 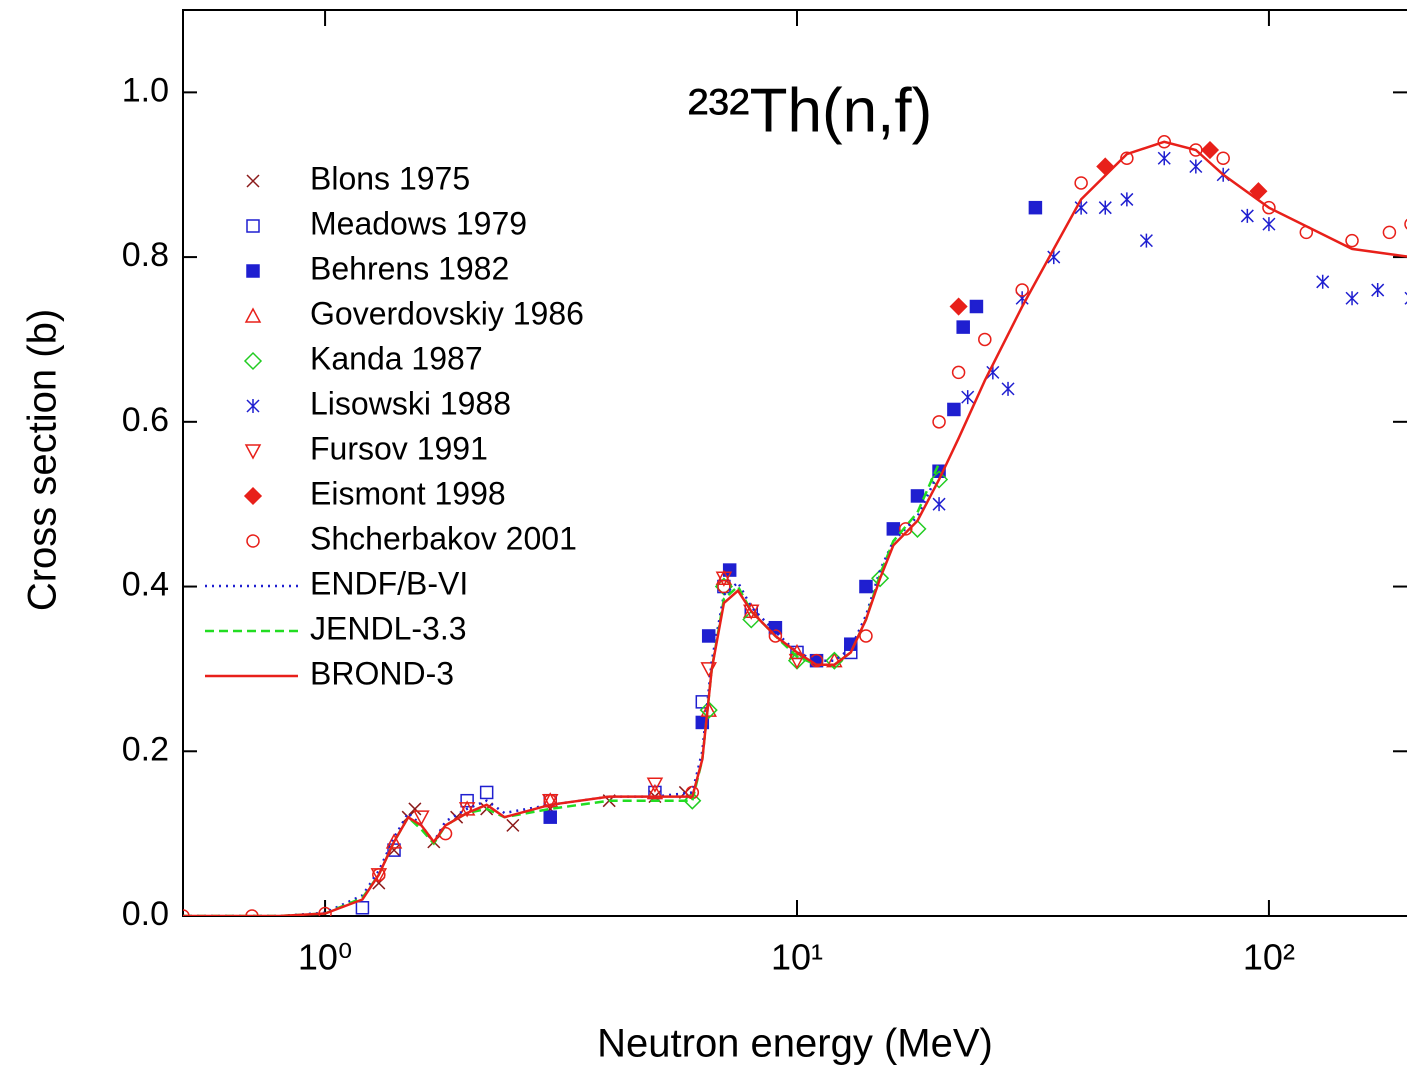 I want to click on legend-item: Meadows 1979, so click(x=386, y=223).